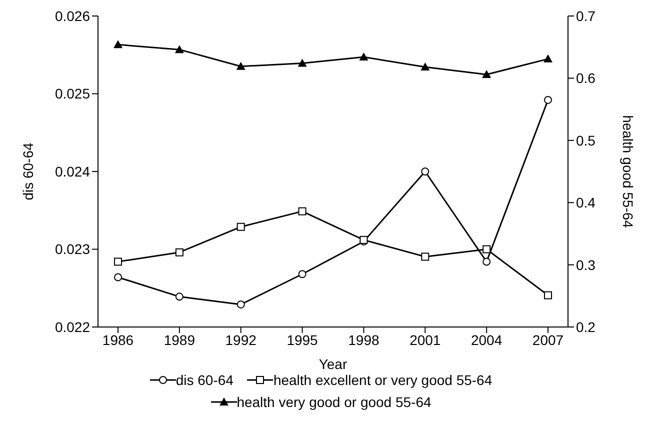 The width and height of the screenshot is (654, 424). Describe the element at coordinates (628, 171) in the screenshot. I see `y2-axis-title: health good 55-64` at that location.